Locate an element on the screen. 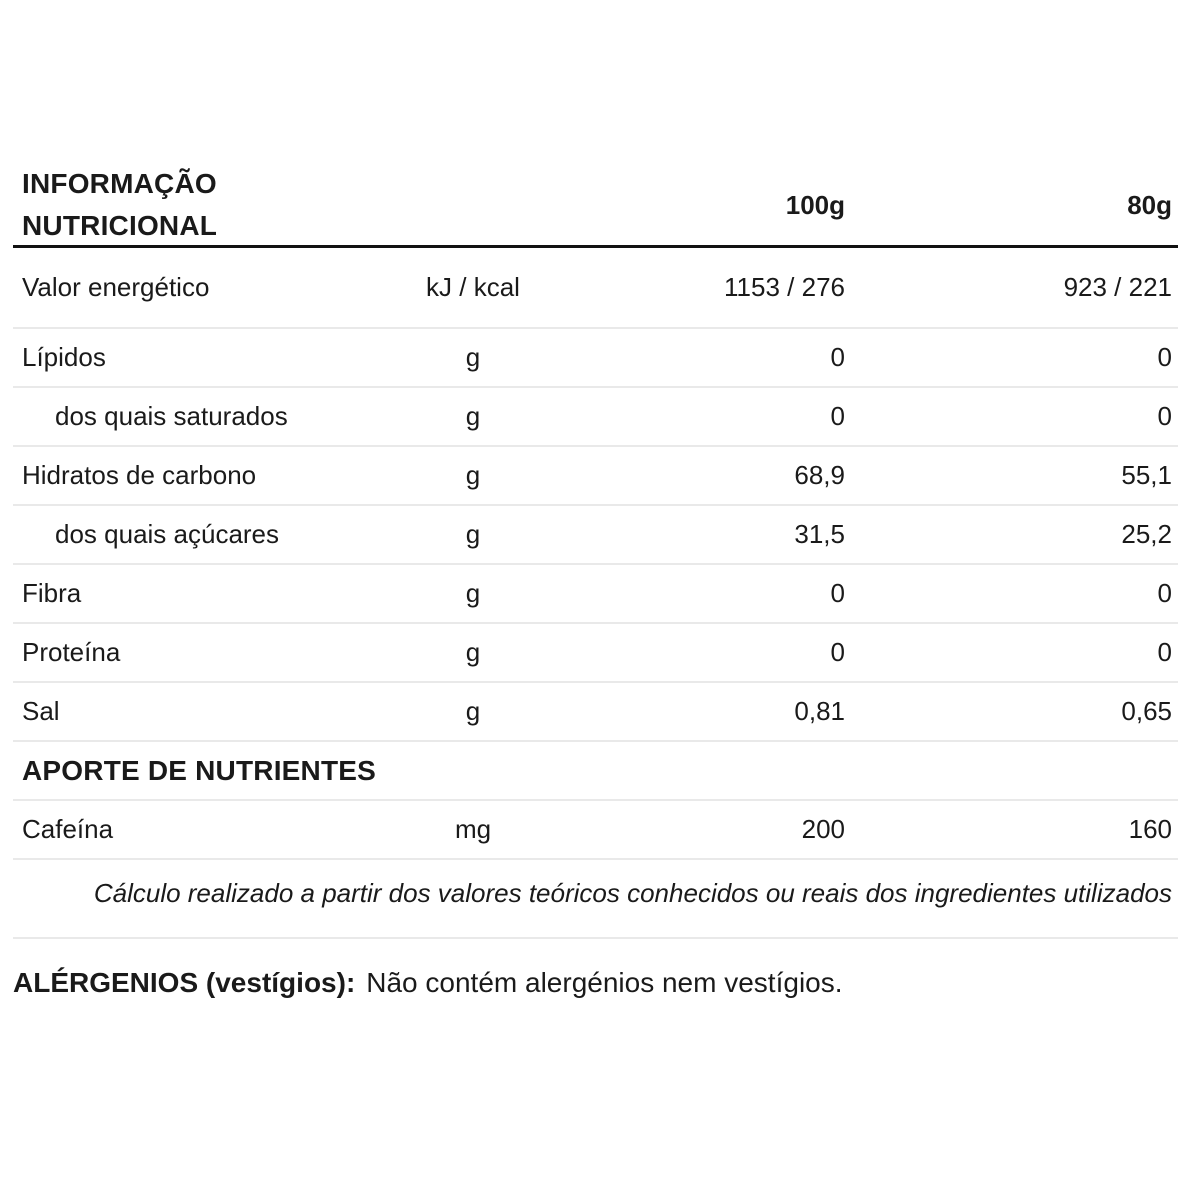  row-label: Proteína is located at coordinates (71, 652).